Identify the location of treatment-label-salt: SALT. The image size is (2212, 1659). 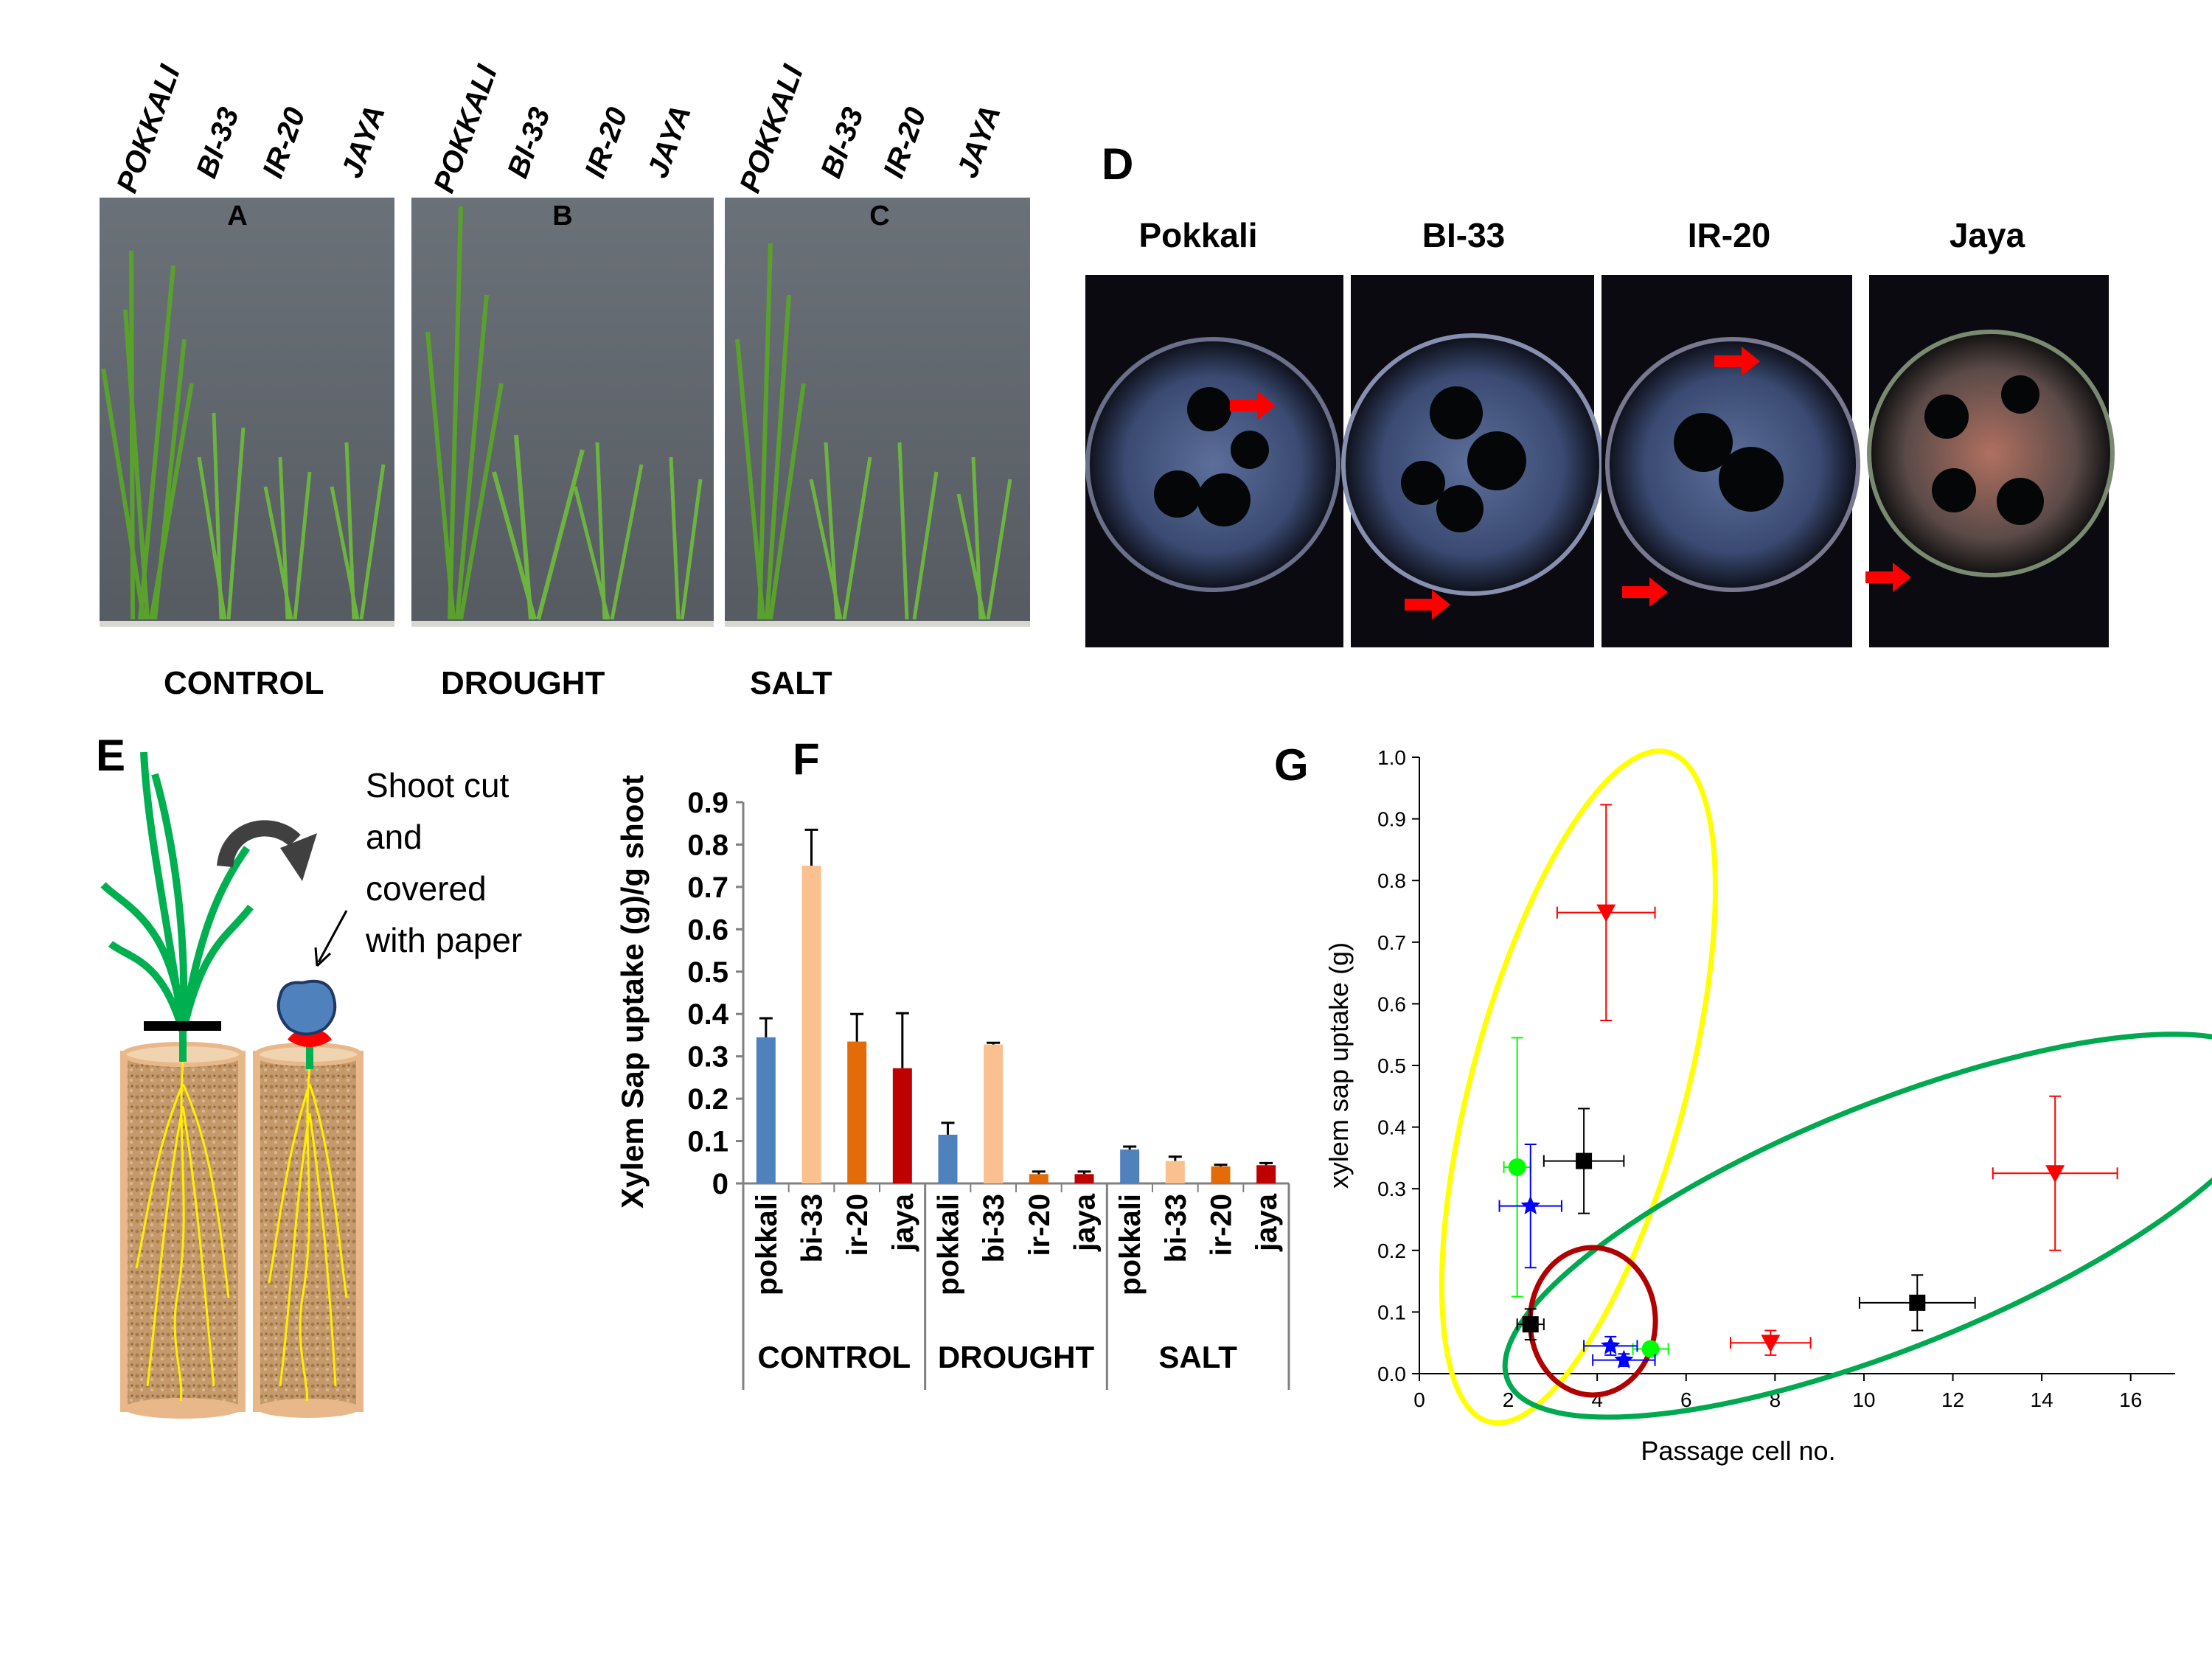
(791, 683).